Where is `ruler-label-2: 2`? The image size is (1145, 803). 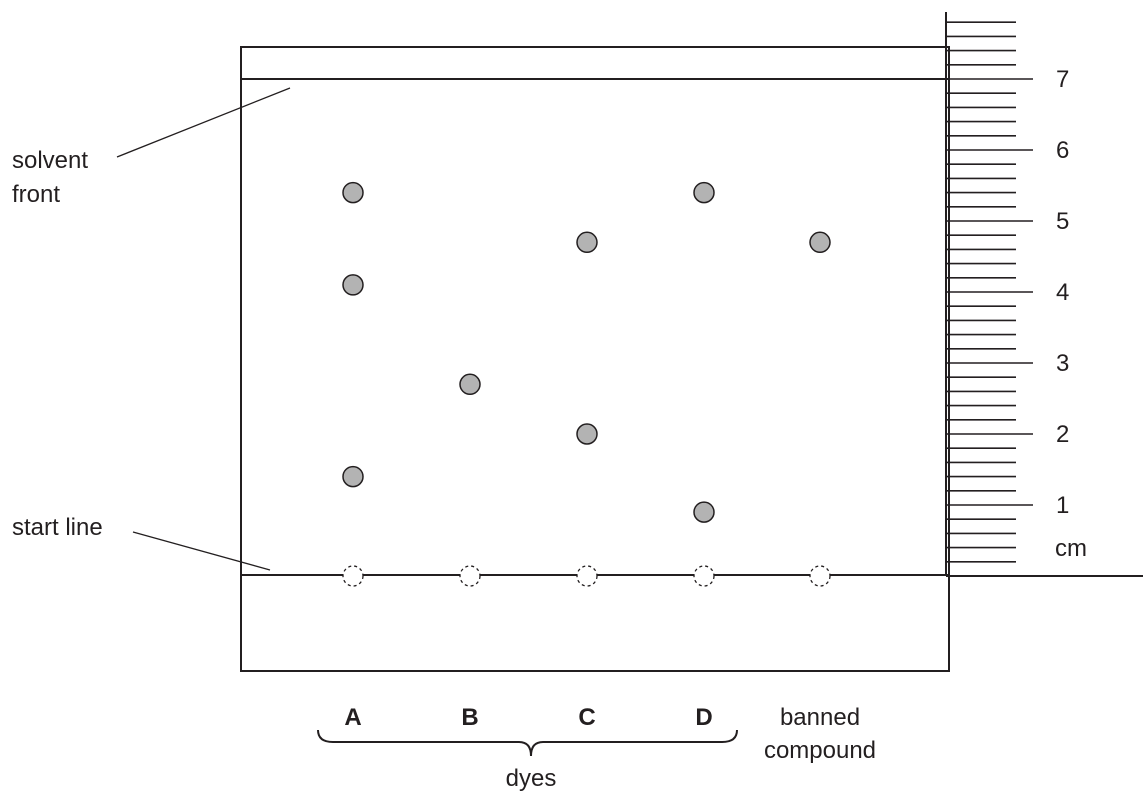 ruler-label-2: 2 is located at coordinates (1062, 434).